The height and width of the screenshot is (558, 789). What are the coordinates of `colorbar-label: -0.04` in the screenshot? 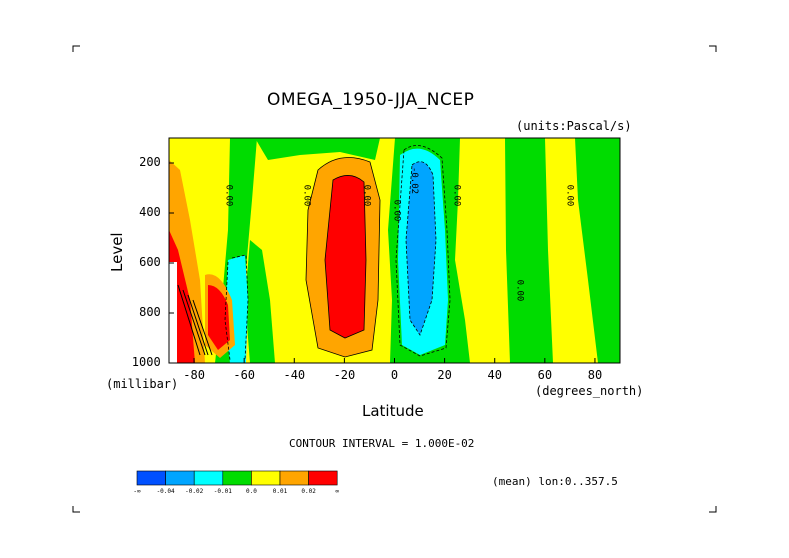 It's located at (166, 491).